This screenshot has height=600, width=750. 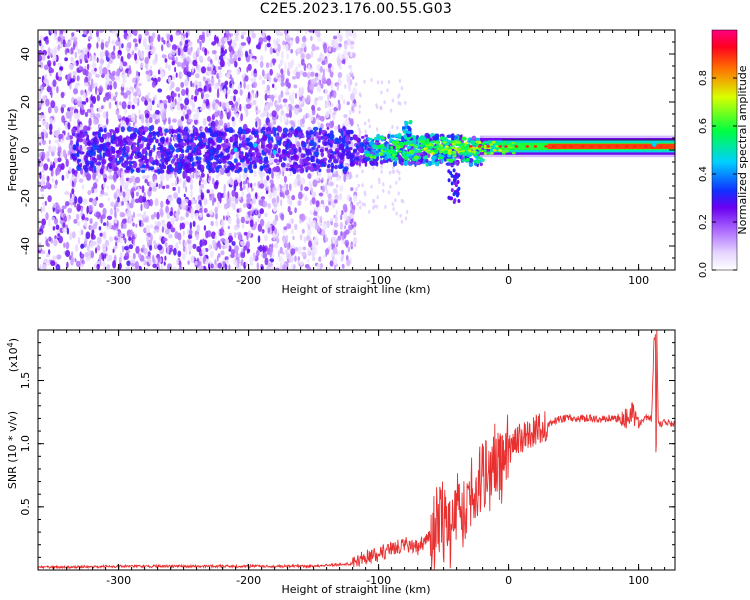 I want to click on spectrogram-ytick-label: 20, so click(x=25, y=102).